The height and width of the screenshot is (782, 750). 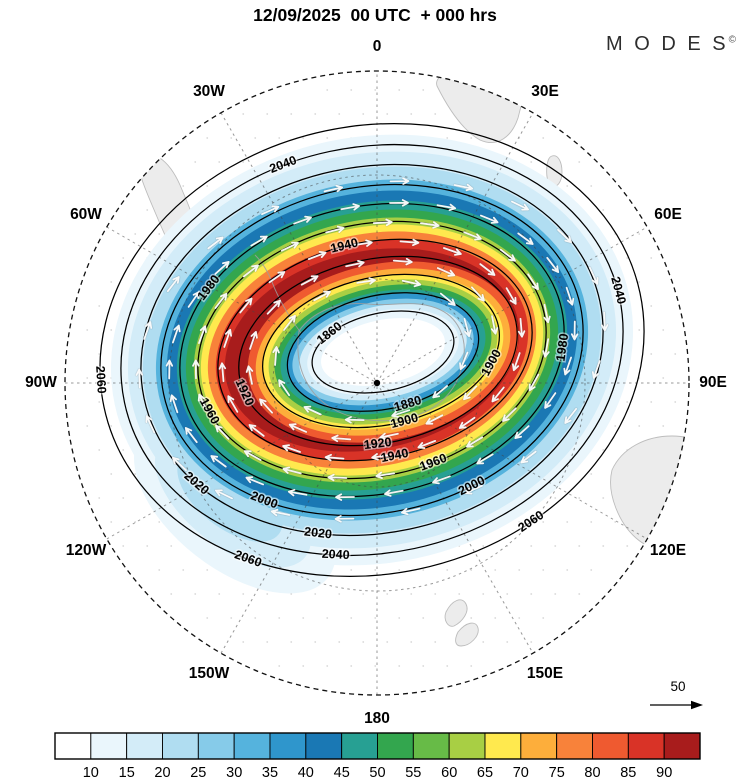 I want to click on colorbar-tick: 60, so click(x=449, y=773).